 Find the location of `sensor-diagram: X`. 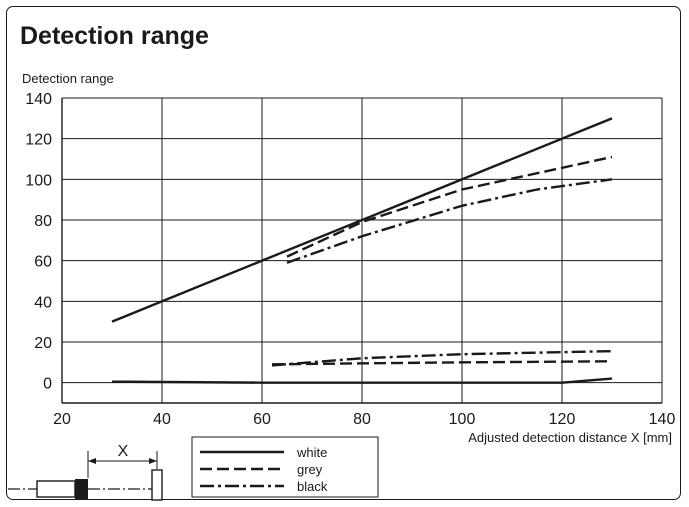

sensor-diagram: X is located at coordinates (85, 472).